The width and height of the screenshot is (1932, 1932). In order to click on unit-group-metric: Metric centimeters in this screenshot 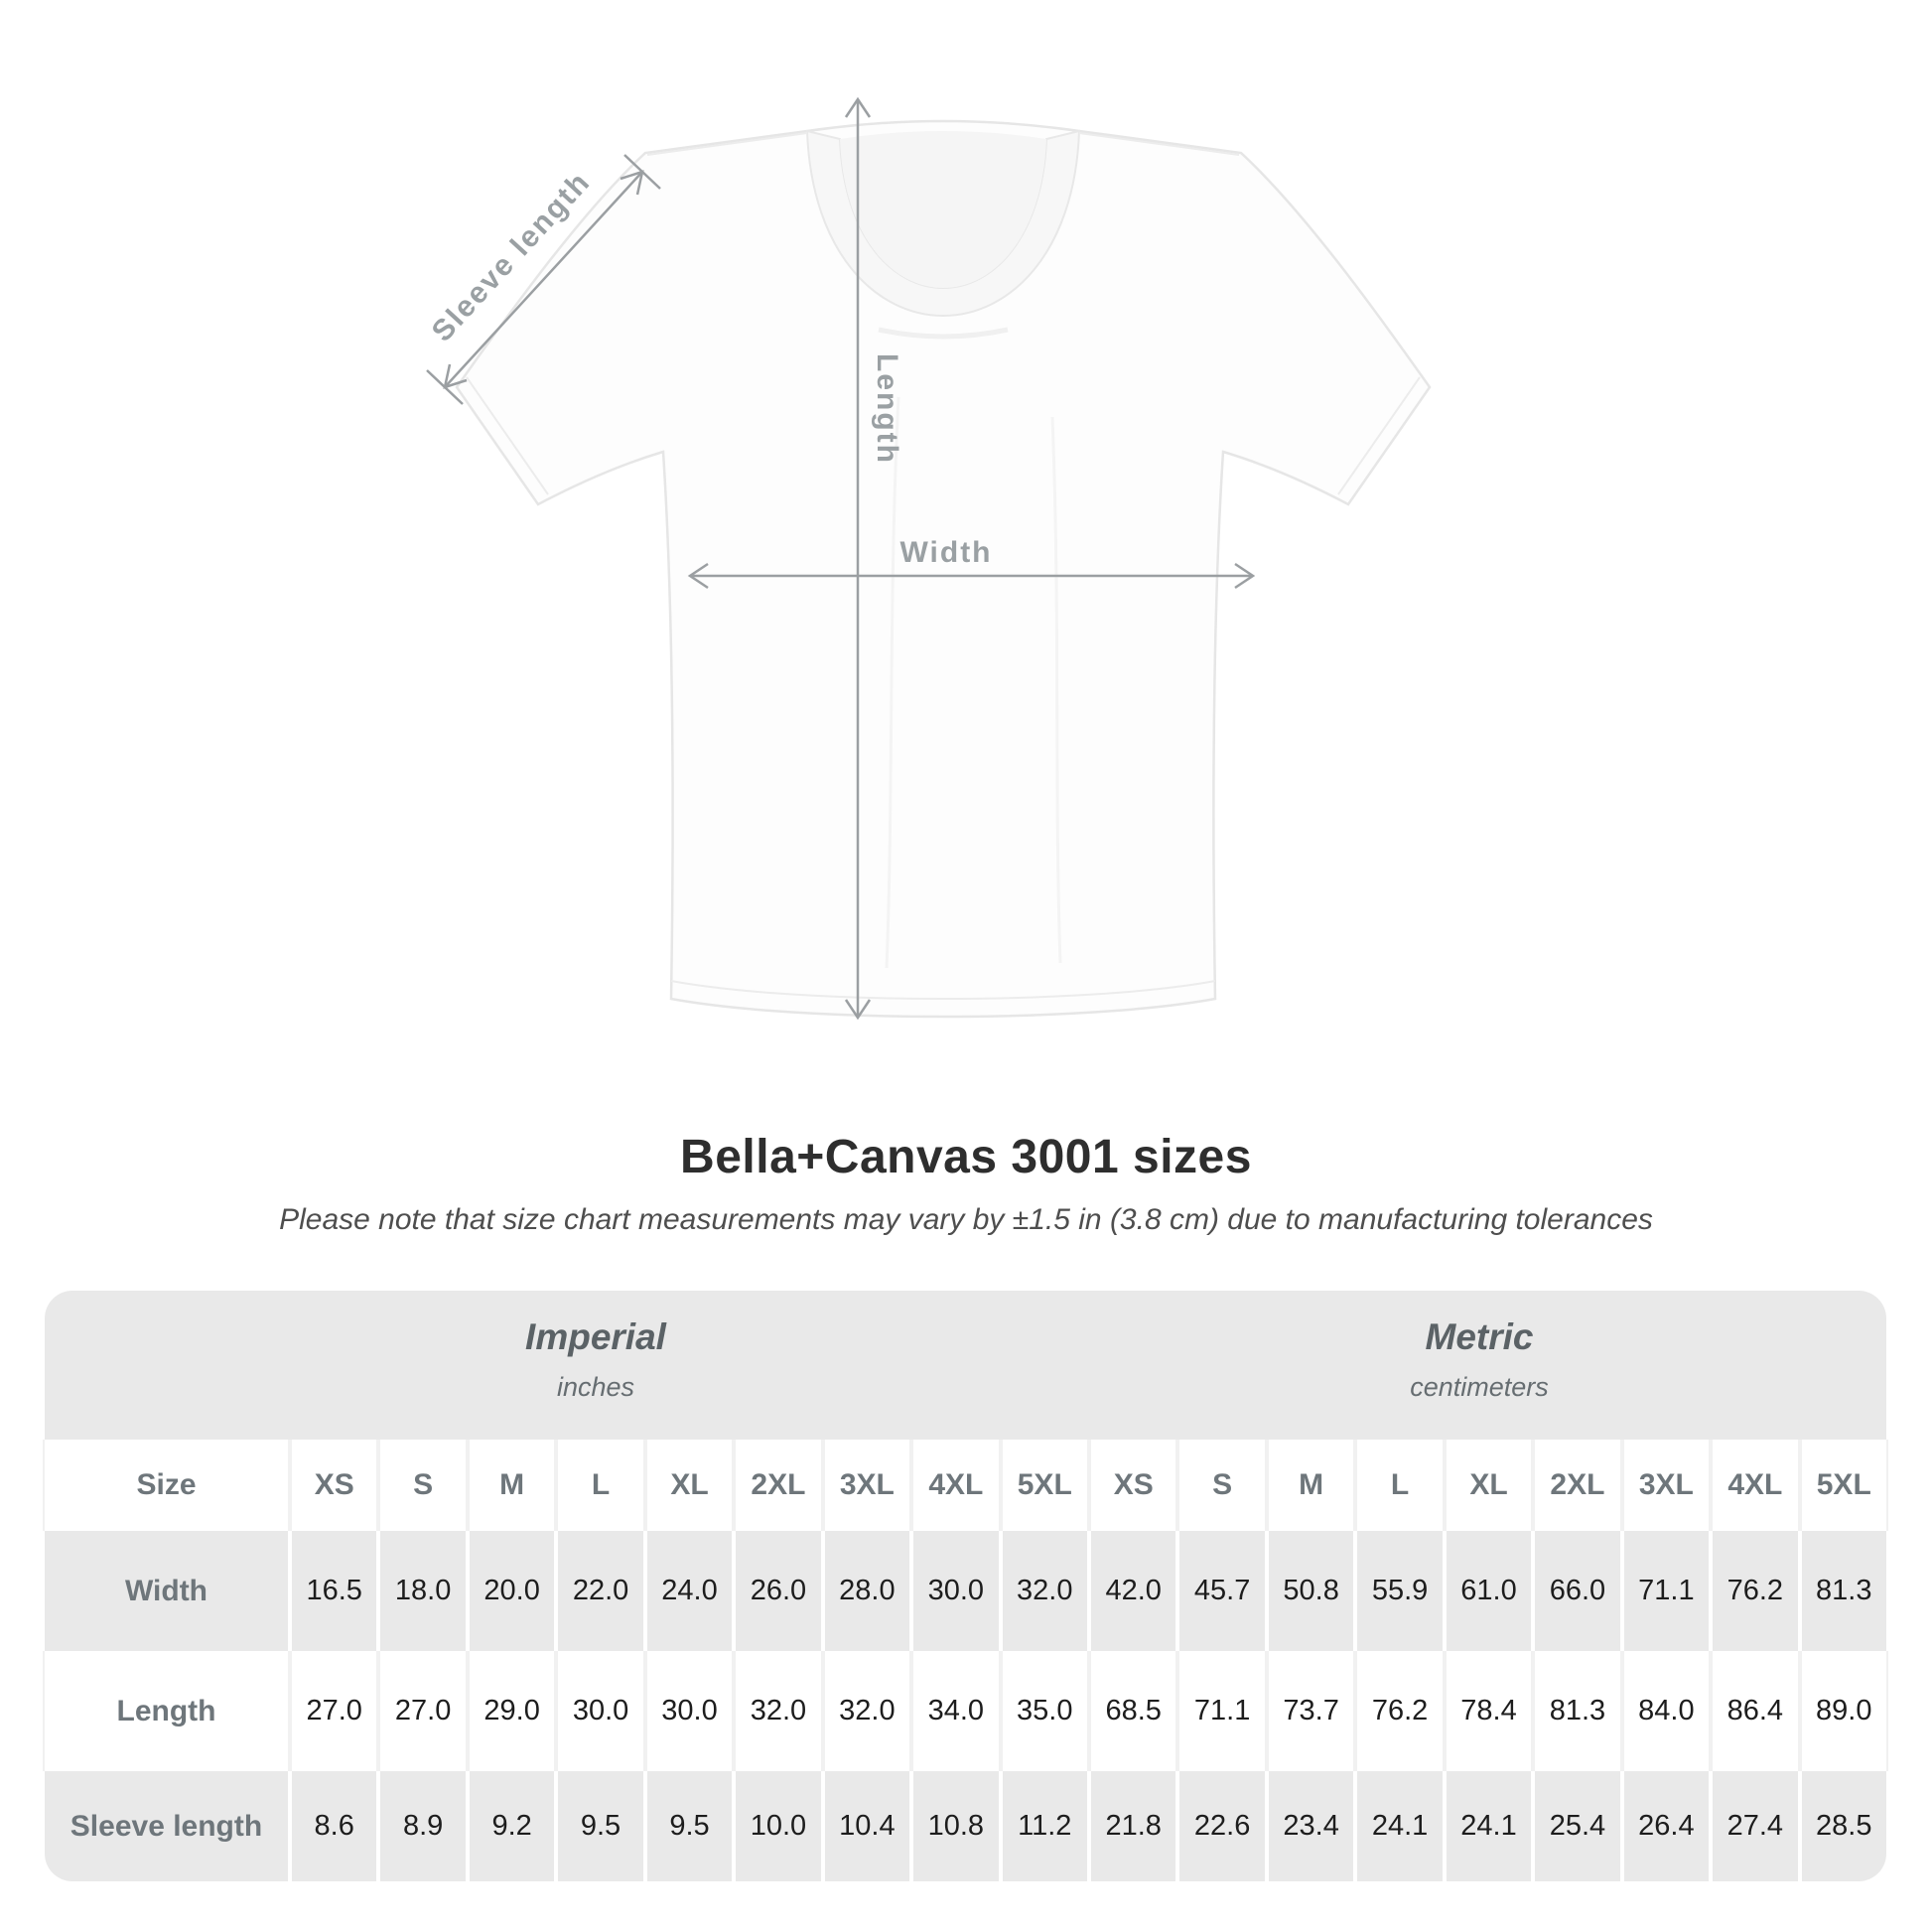, I will do `click(1480, 1359)`.